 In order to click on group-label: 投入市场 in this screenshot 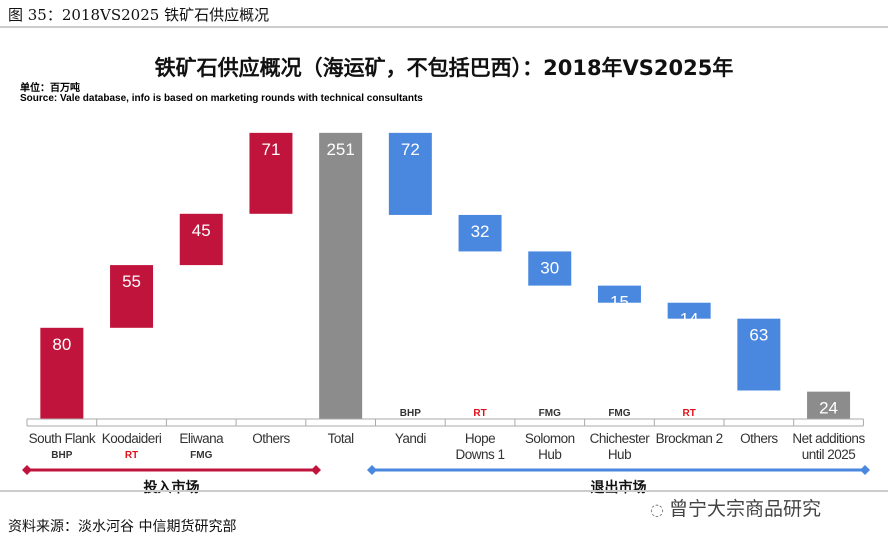, I will do `click(172, 487)`.